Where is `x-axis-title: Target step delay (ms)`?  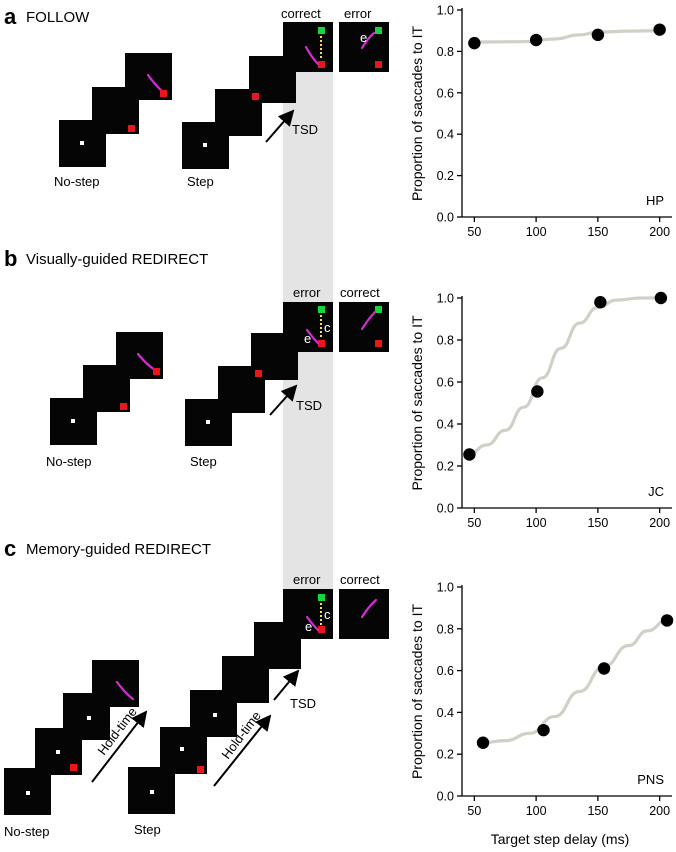
x-axis-title: Target step delay (ms) is located at coordinates (560, 839).